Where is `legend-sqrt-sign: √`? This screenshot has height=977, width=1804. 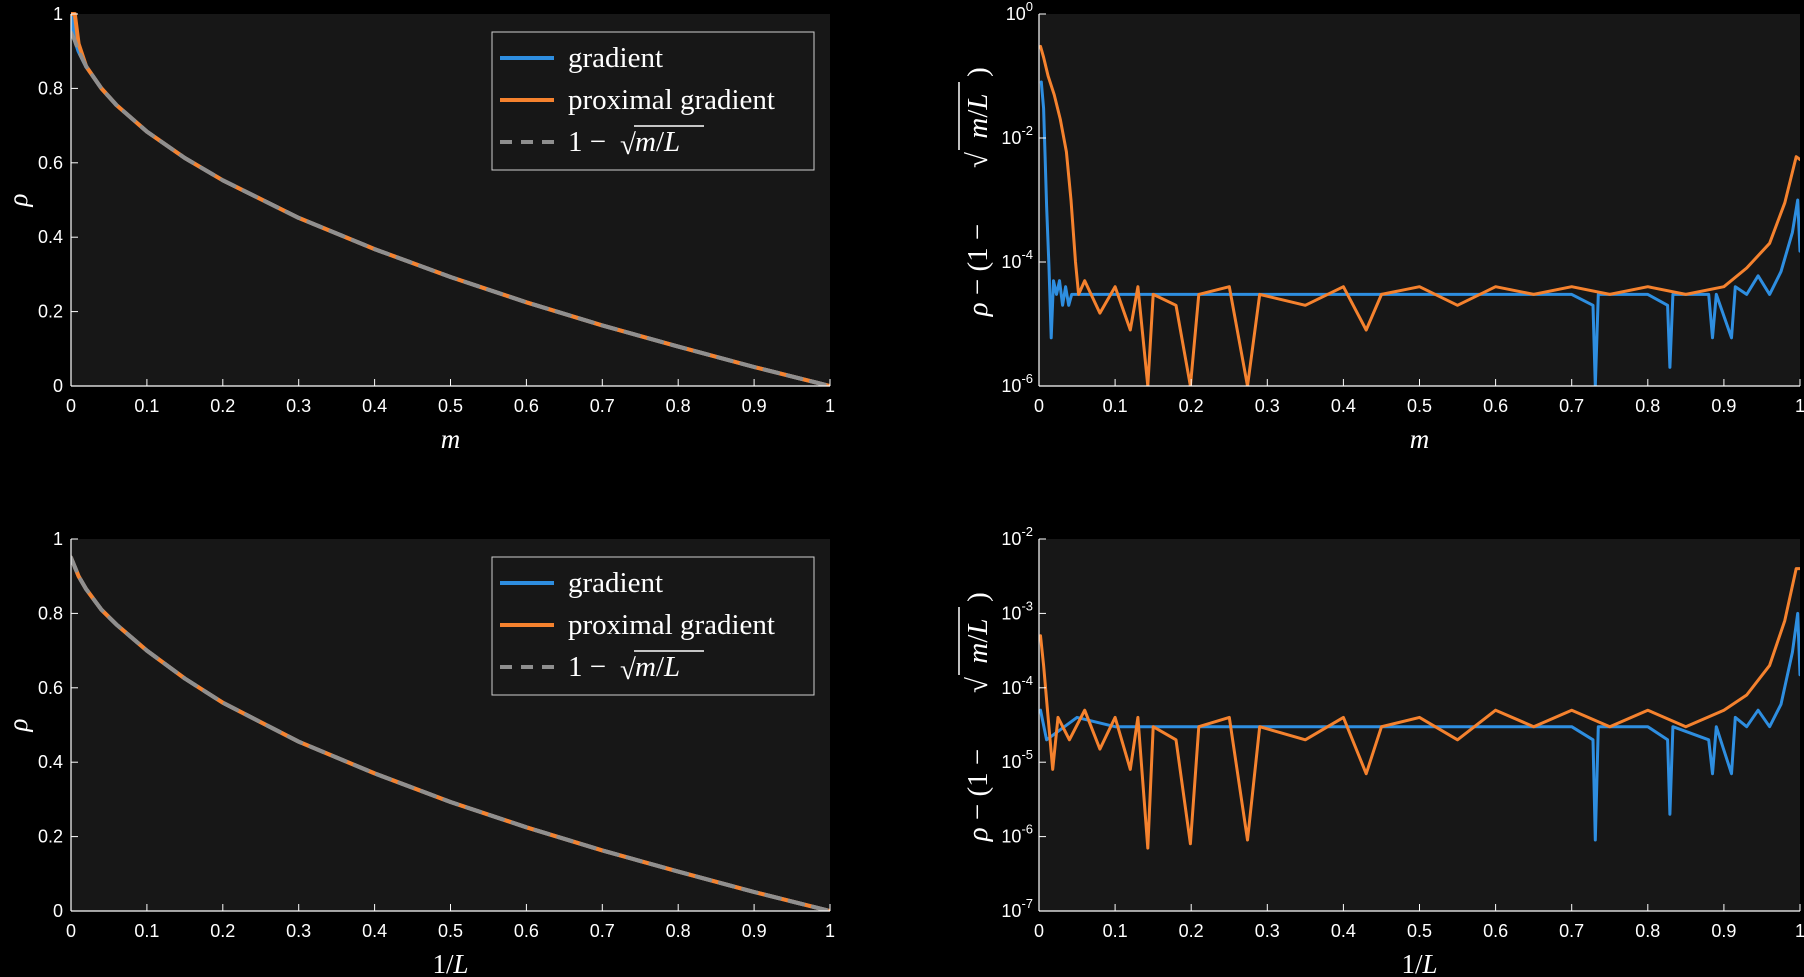 legend-sqrt-sign: √ is located at coordinates (628, 670).